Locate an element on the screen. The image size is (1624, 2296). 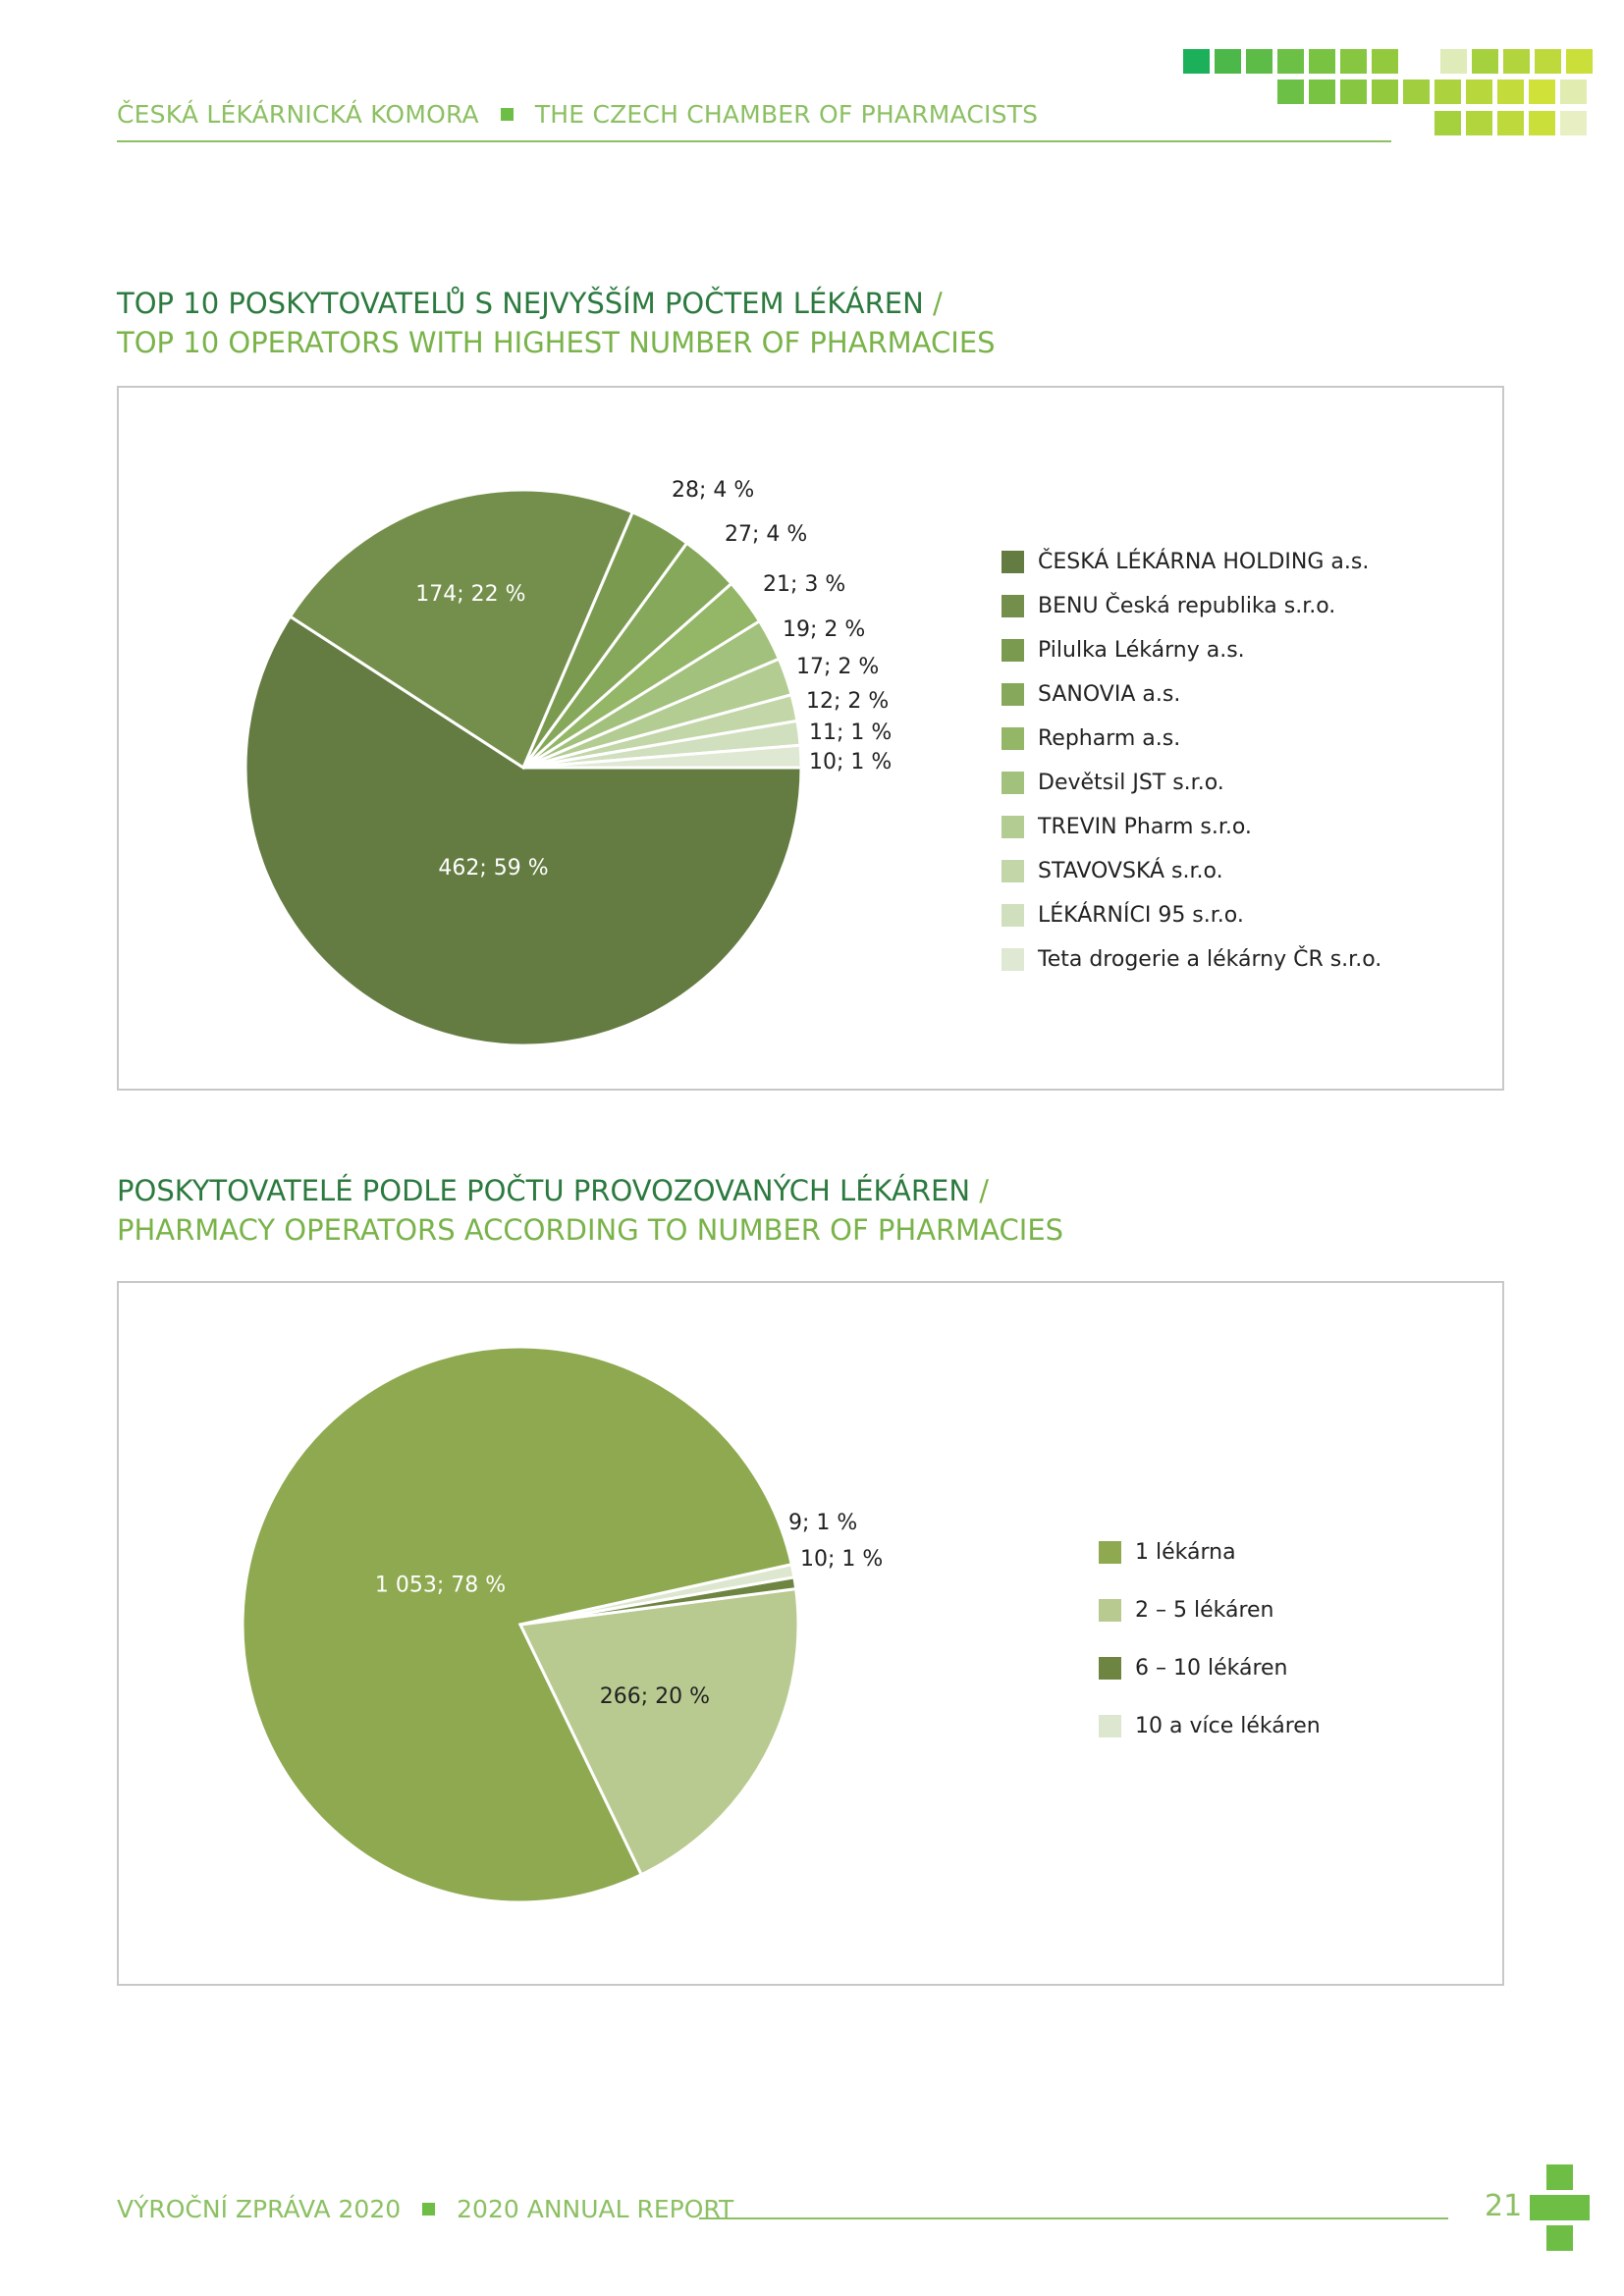
legend-item: 6 – 10 lékáren is located at coordinates (1193, 1668).